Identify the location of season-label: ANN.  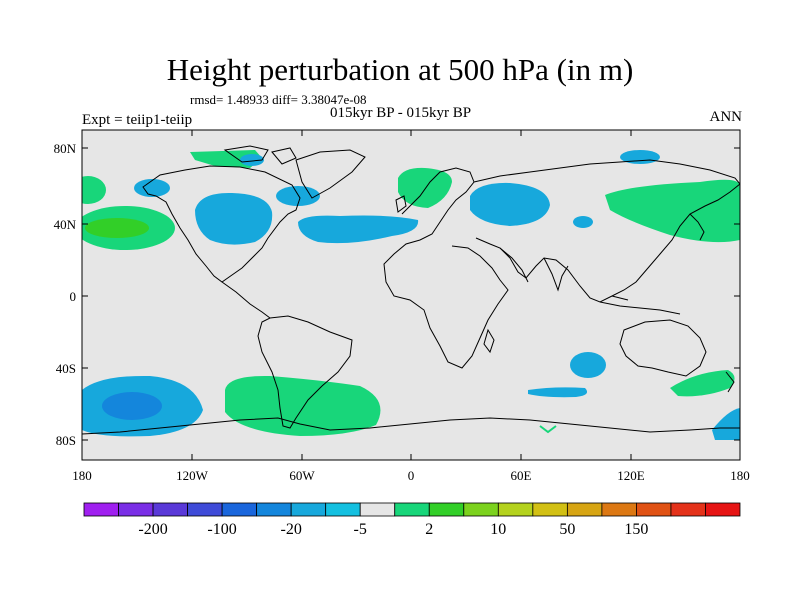
(726, 117).